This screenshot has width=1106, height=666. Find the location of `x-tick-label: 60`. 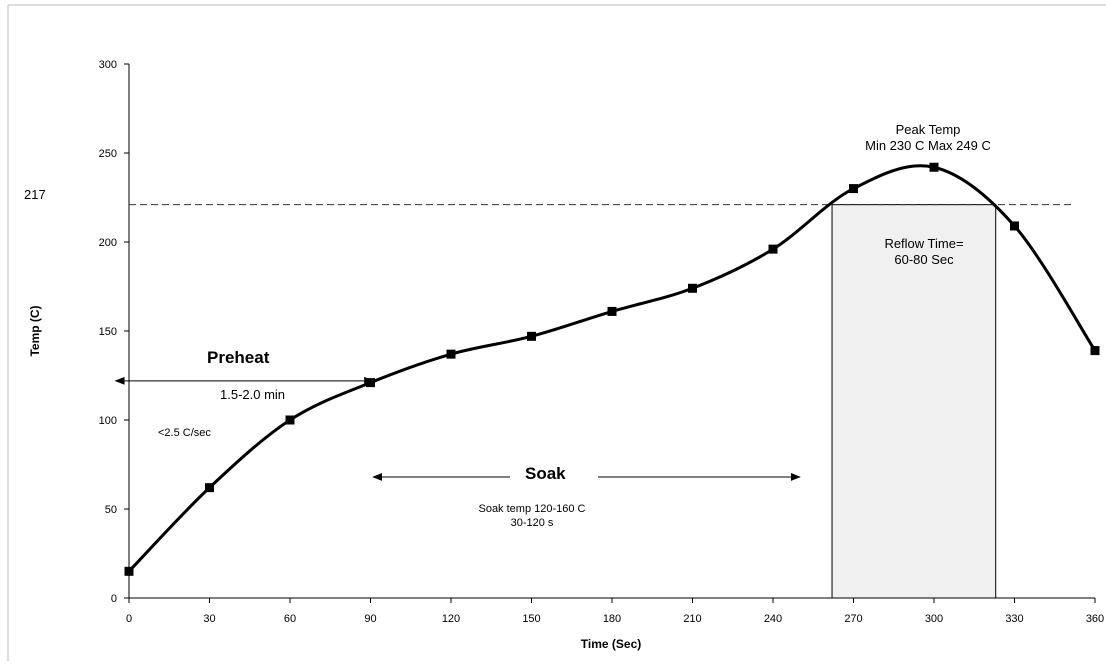

x-tick-label: 60 is located at coordinates (290, 619).